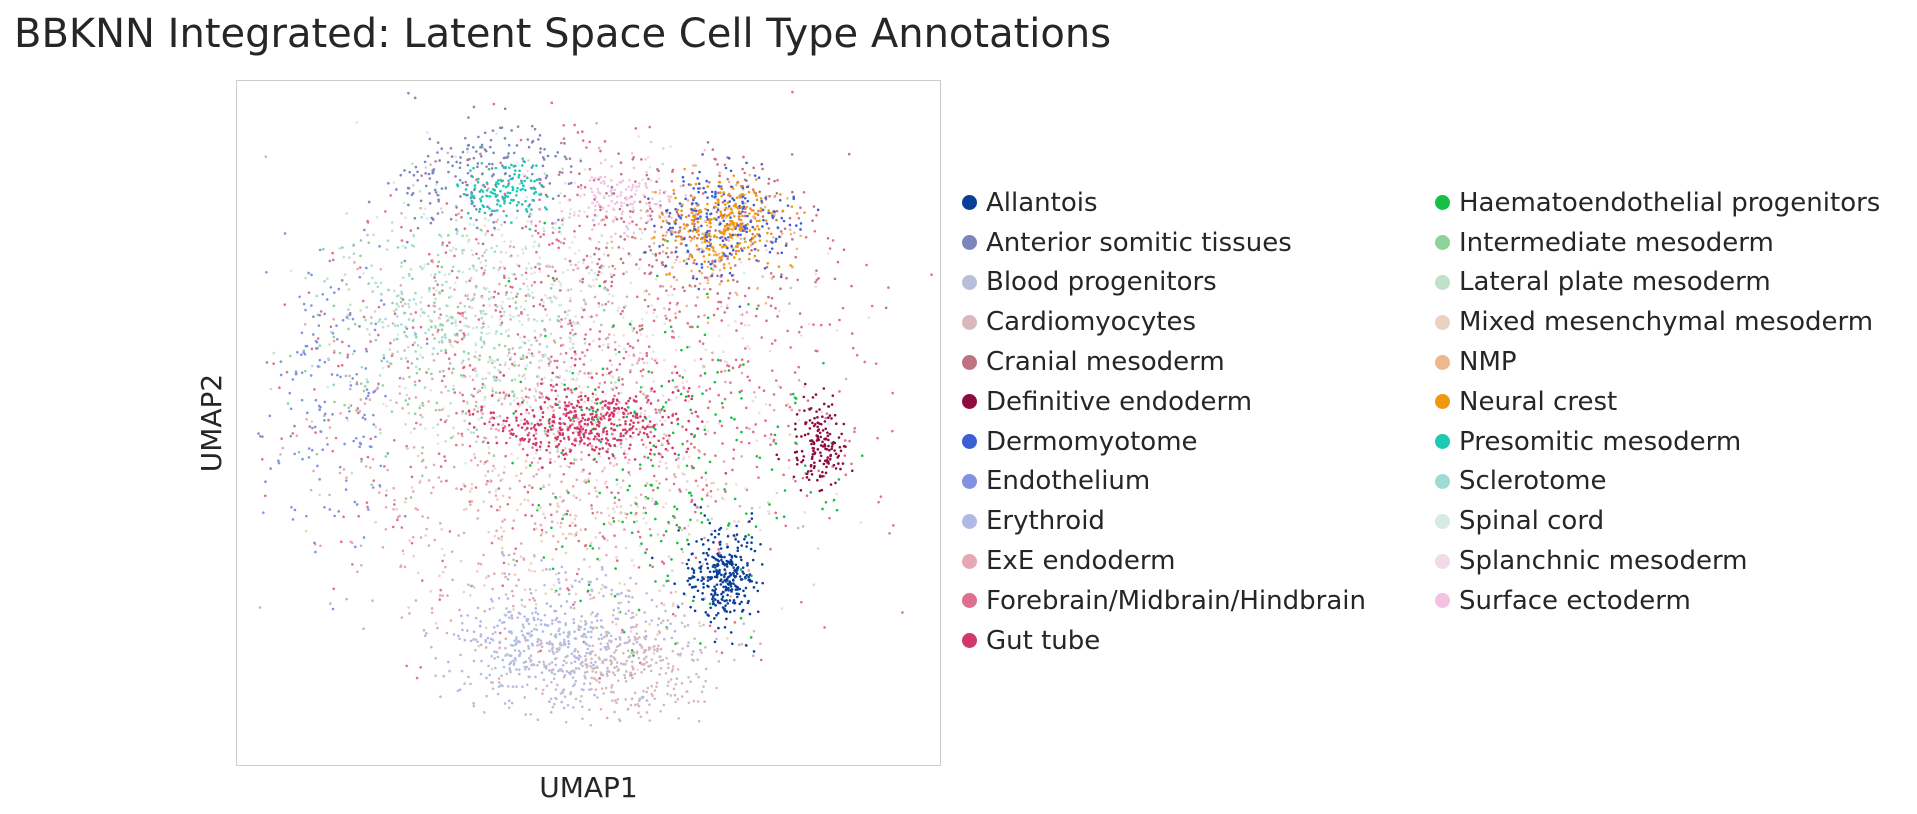 Image resolution: width=1917 pixels, height=814 pixels. I want to click on series-group, so click(534, 635).